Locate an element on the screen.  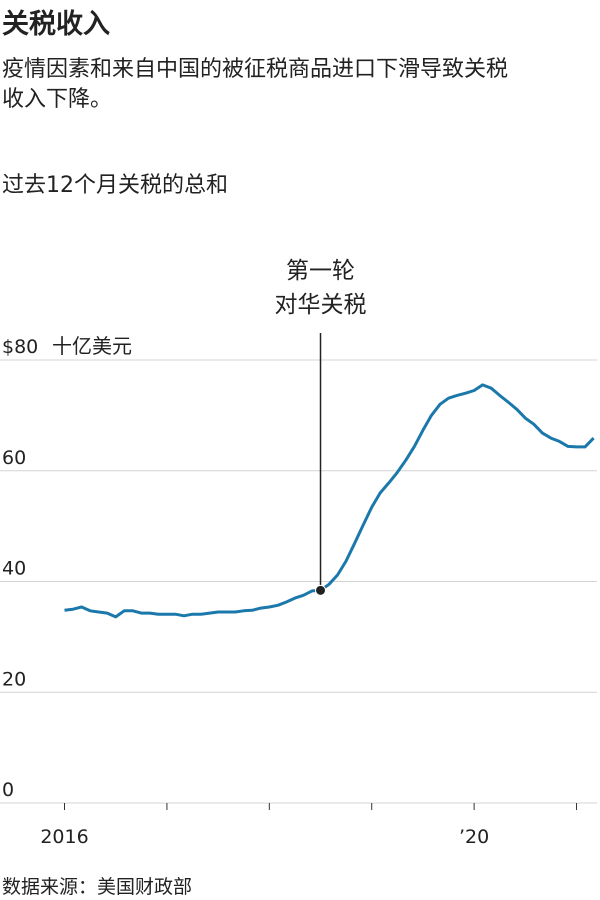
y-unit-label: 十亿美元 is located at coordinates (92, 346).